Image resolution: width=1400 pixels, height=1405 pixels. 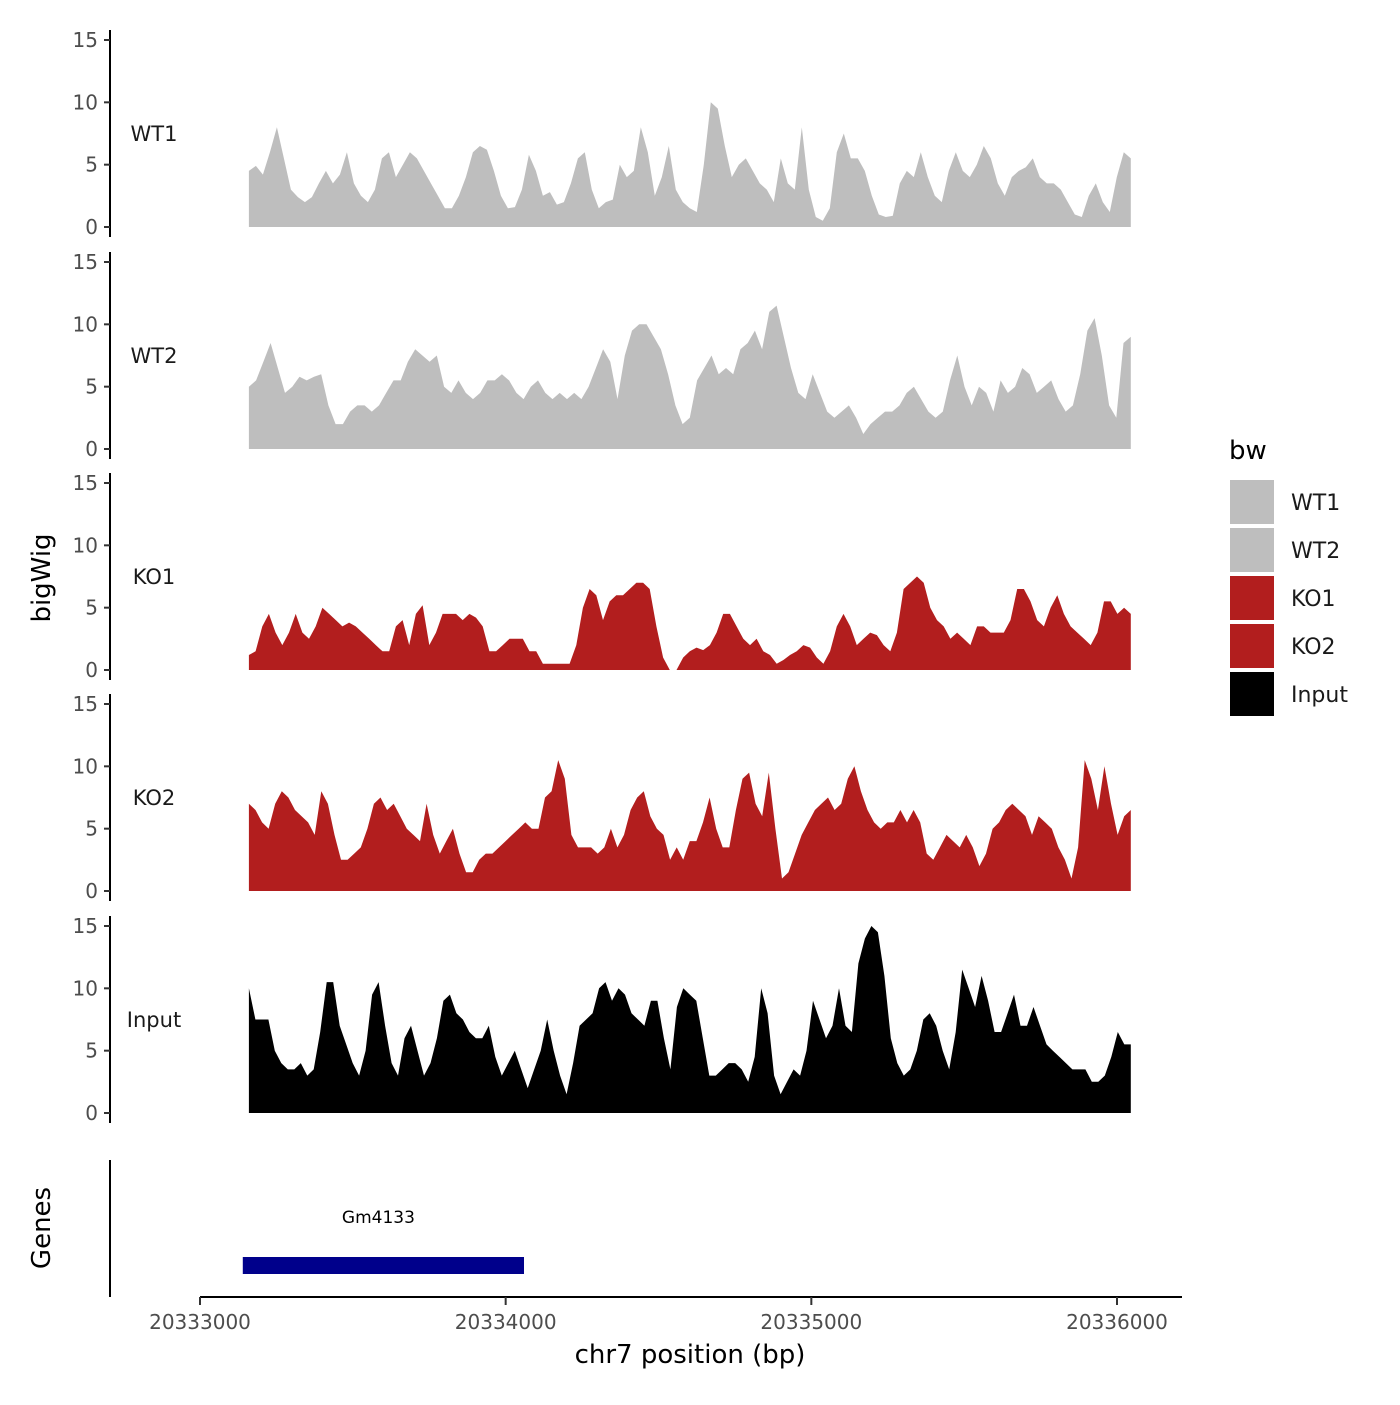 What do you see at coordinates (154, 577) in the screenshot?
I see `track-label-ko1: KO1` at bounding box center [154, 577].